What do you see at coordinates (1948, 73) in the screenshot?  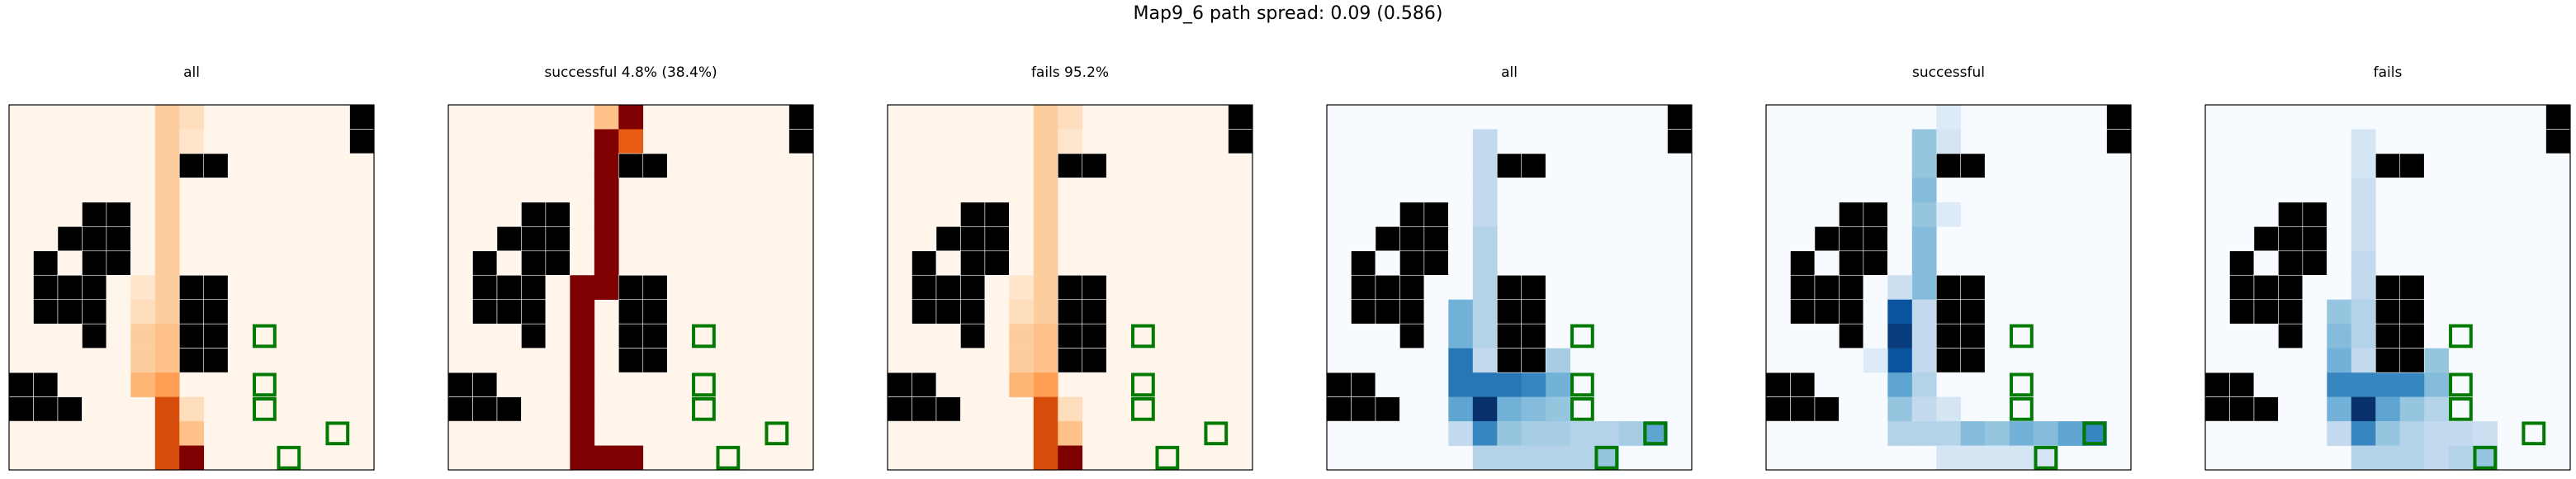 I see `panel-title: successful` at bounding box center [1948, 73].